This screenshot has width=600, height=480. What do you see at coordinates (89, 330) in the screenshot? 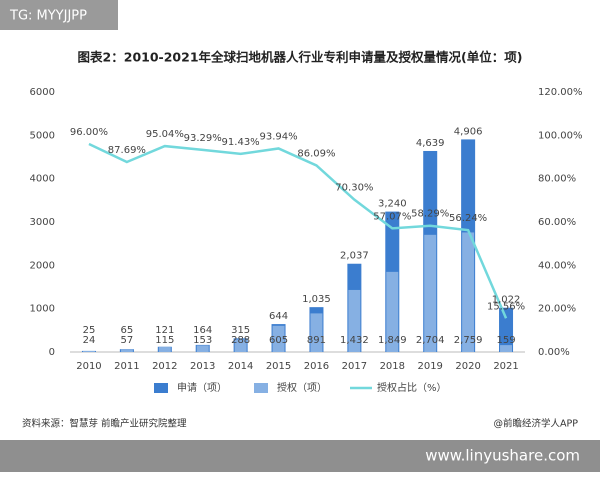
I see `value-label: 25` at bounding box center [89, 330].